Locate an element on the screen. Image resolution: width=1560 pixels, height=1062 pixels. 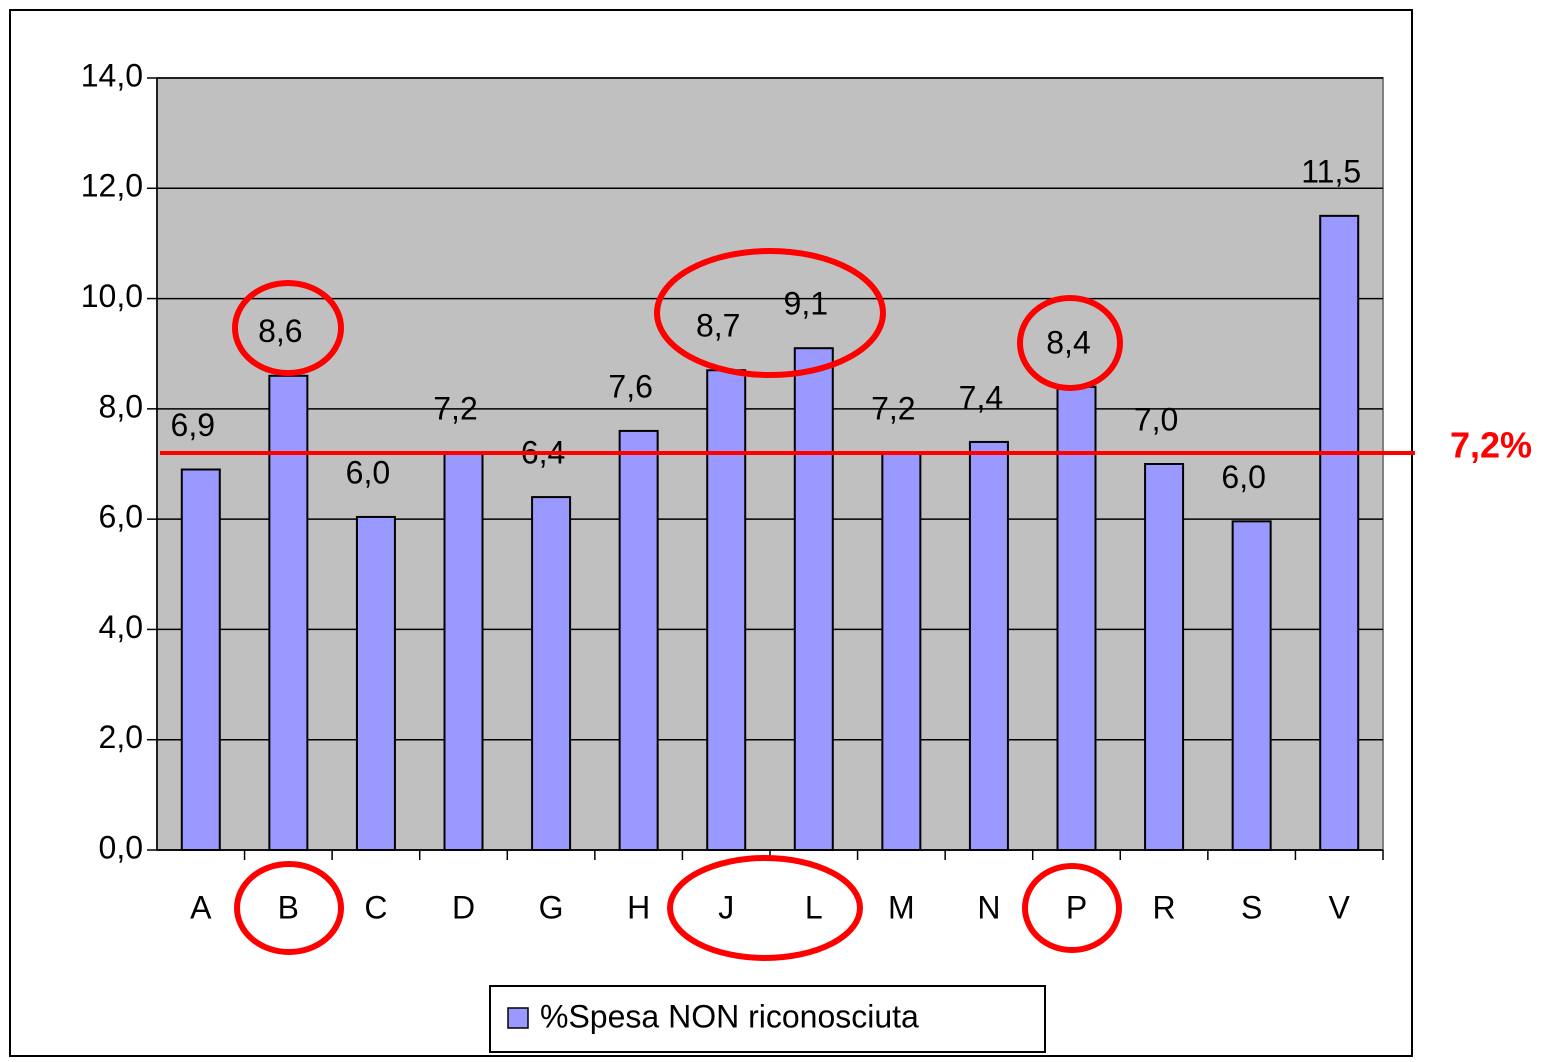
x-tick-label: C is located at coordinates (375, 907).